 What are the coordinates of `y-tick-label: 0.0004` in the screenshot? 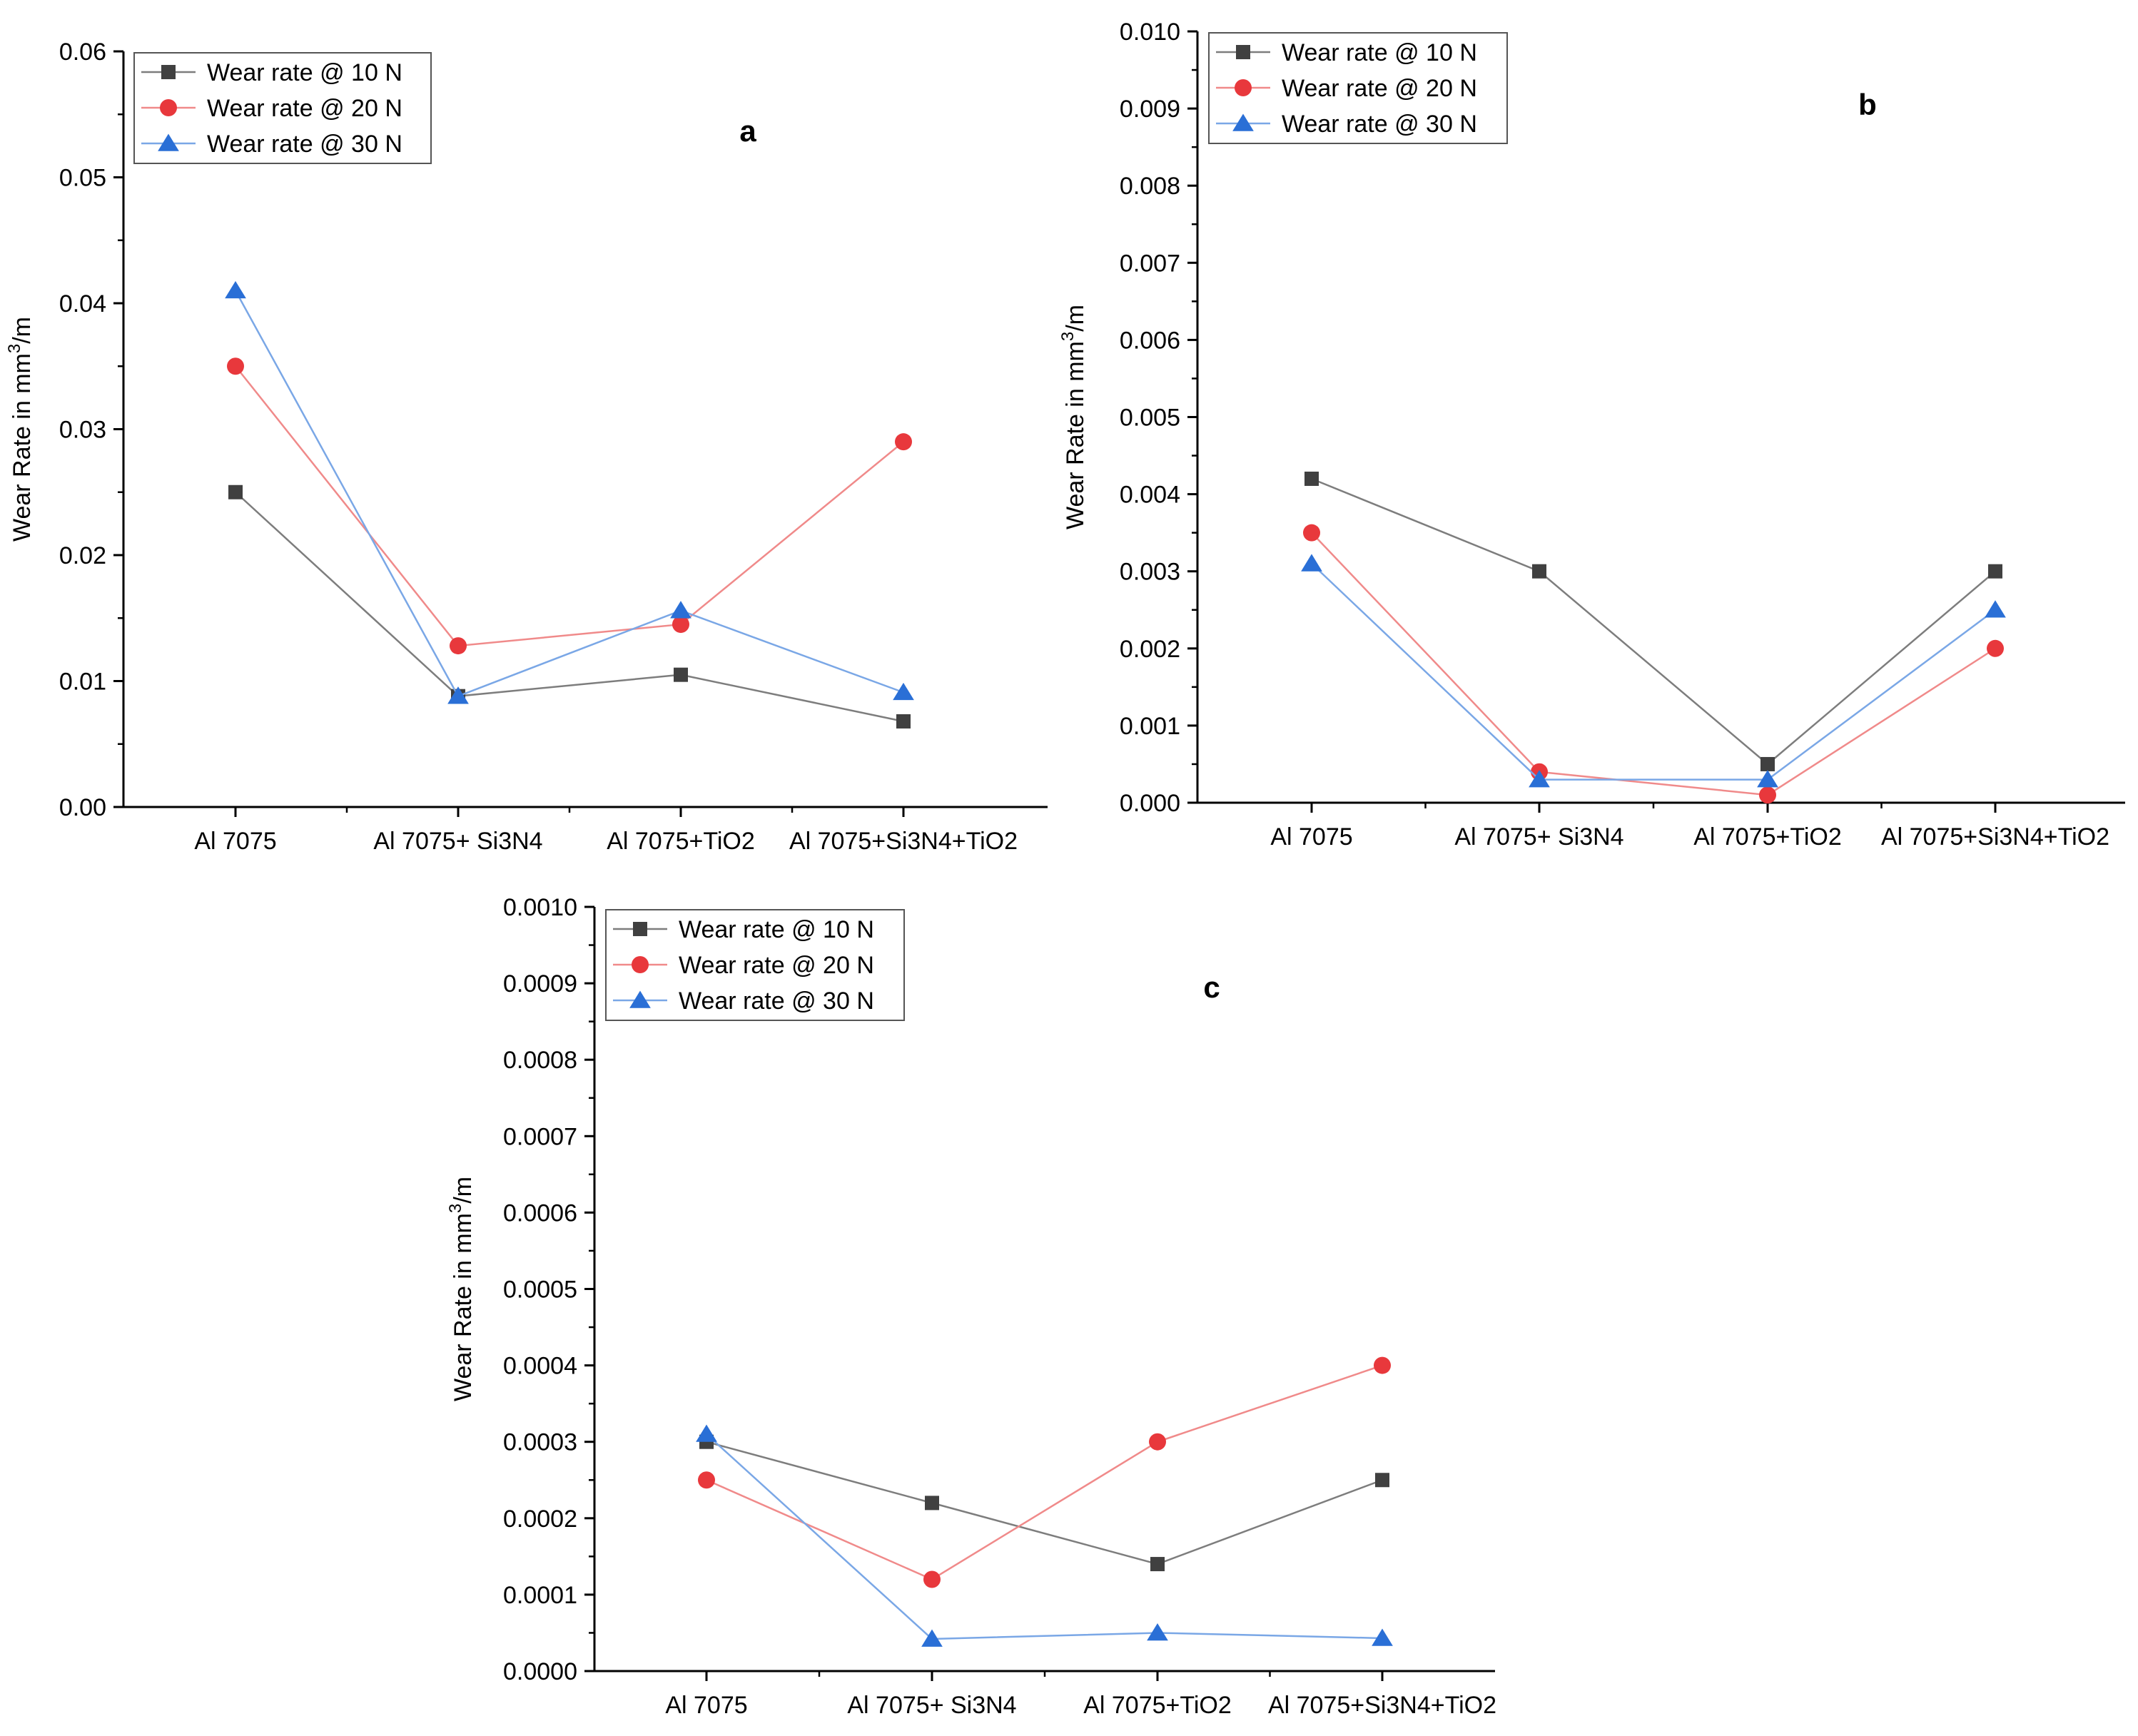 It's located at (540, 1366).